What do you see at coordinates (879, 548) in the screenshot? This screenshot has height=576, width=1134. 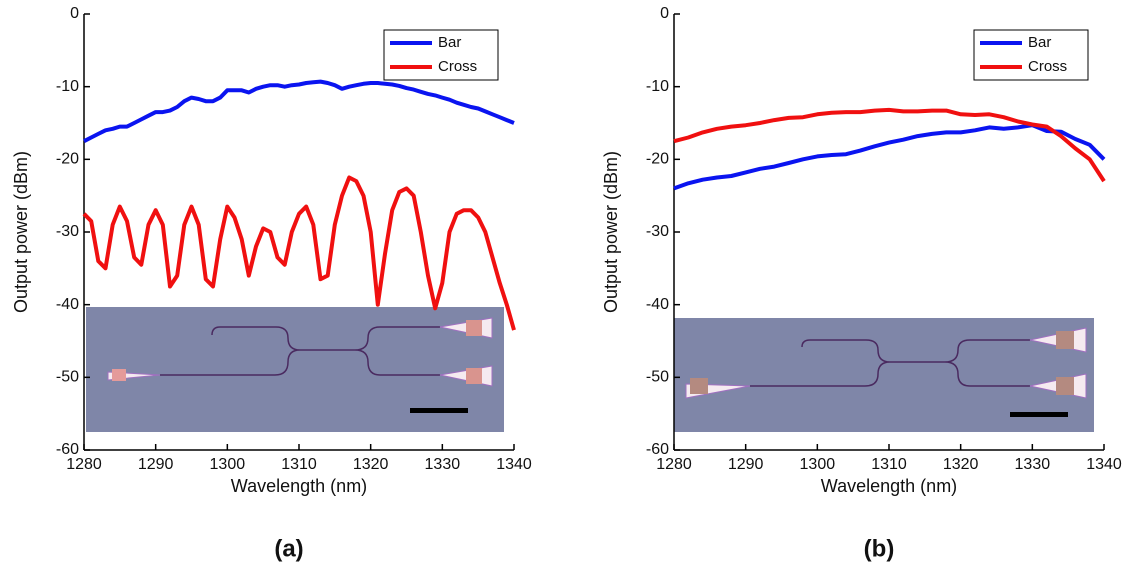 I see `panel-label: (b)` at bounding box center [879, 548].